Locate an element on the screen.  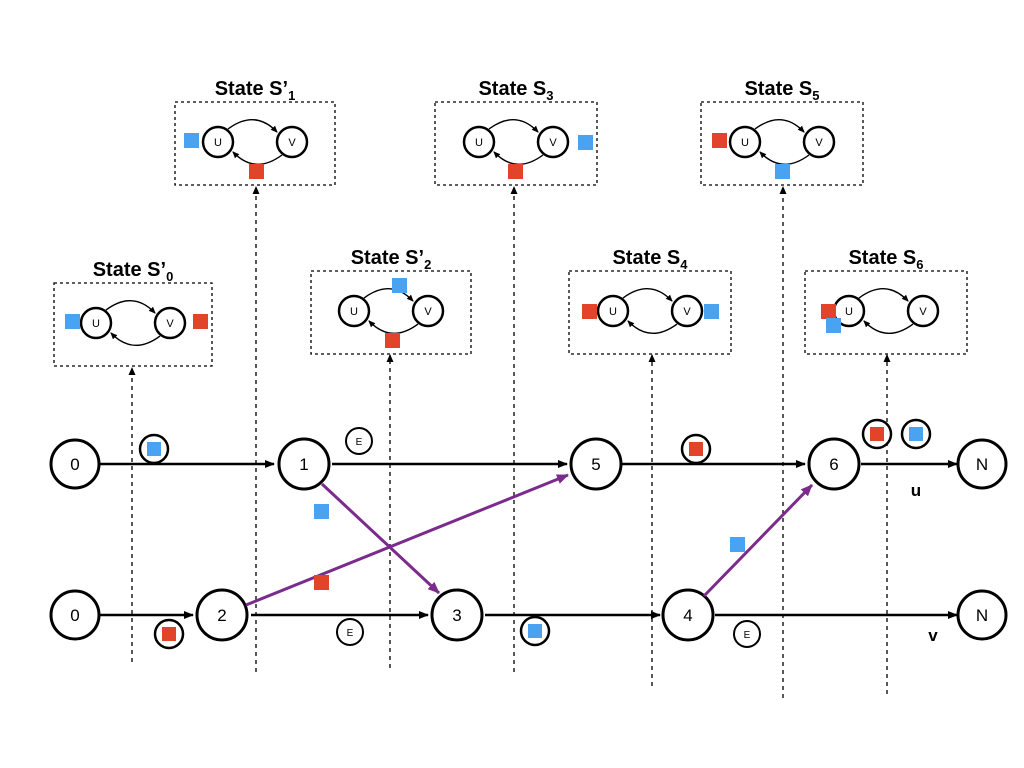
event-markers: E E E is located at coordinates (548, 537).